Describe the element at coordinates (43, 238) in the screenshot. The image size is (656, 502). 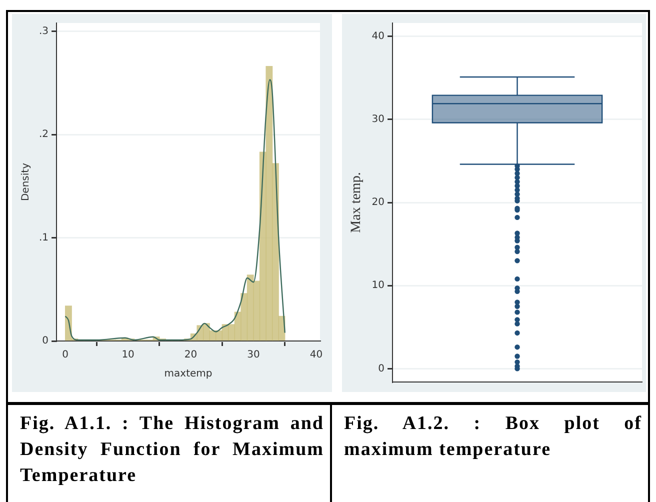
I see `y-tick-label: .1` at that location.